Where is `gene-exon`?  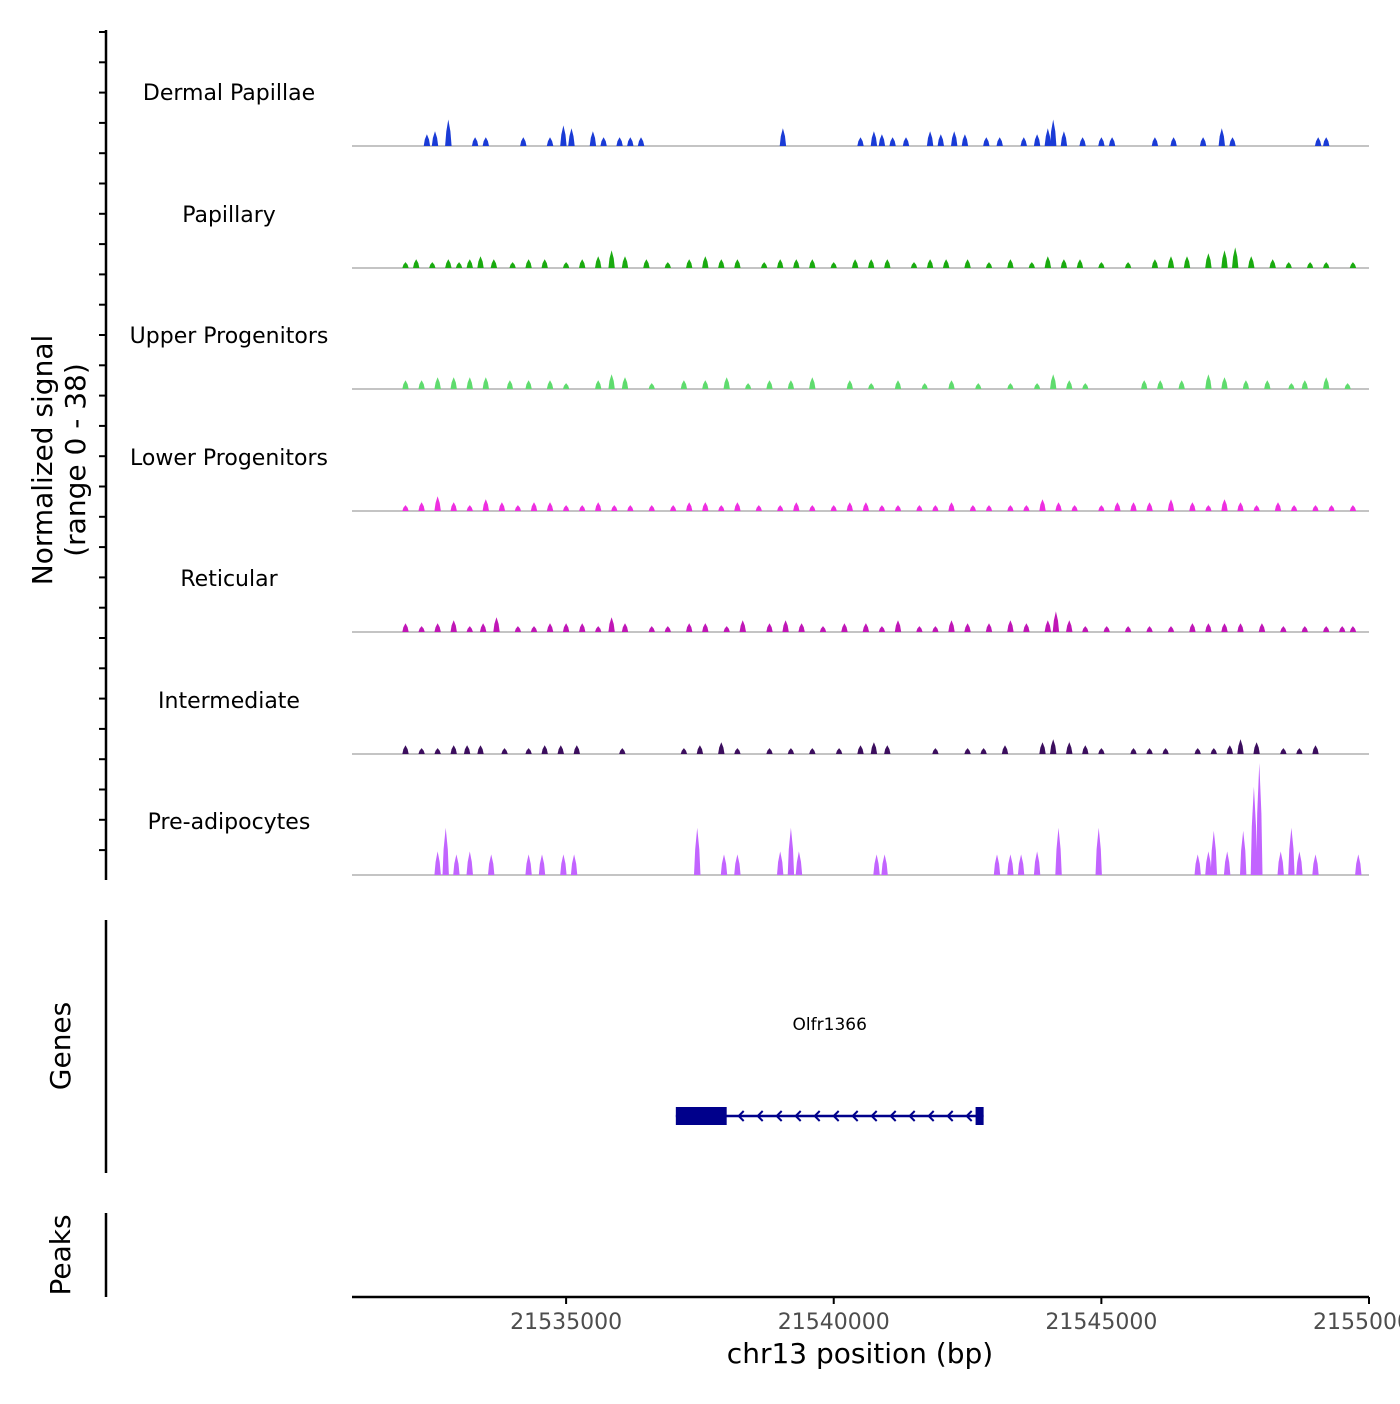 gene-exon is located at coordinates (701, 1116).